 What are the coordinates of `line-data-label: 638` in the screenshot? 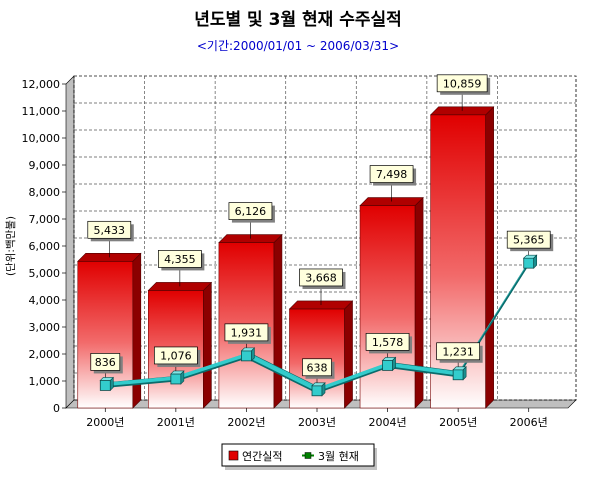 It's located at (318, 368).